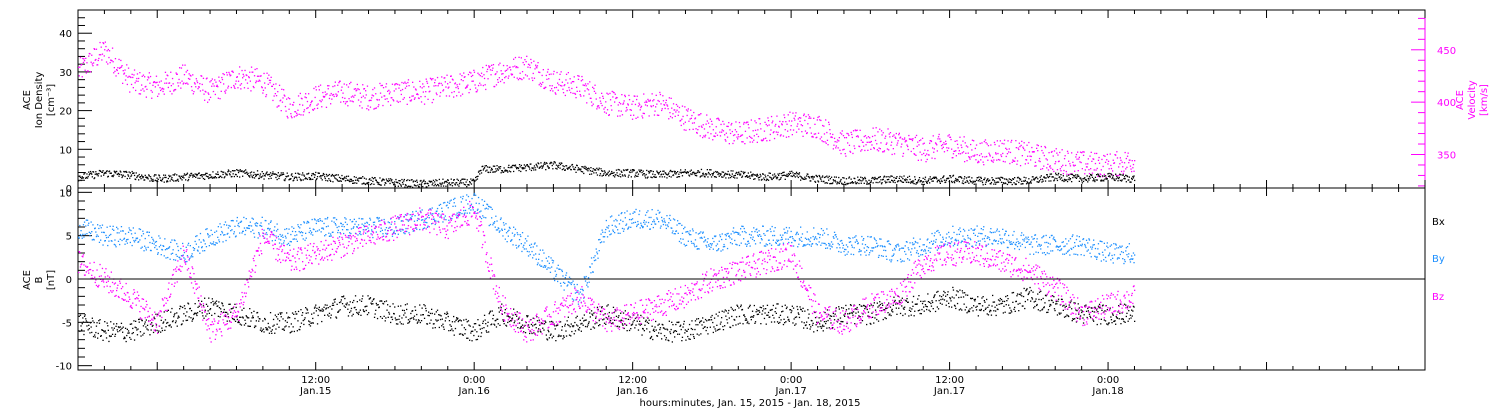  I want to click on x-tick-label-date: Jan.17, so click(949, 391).